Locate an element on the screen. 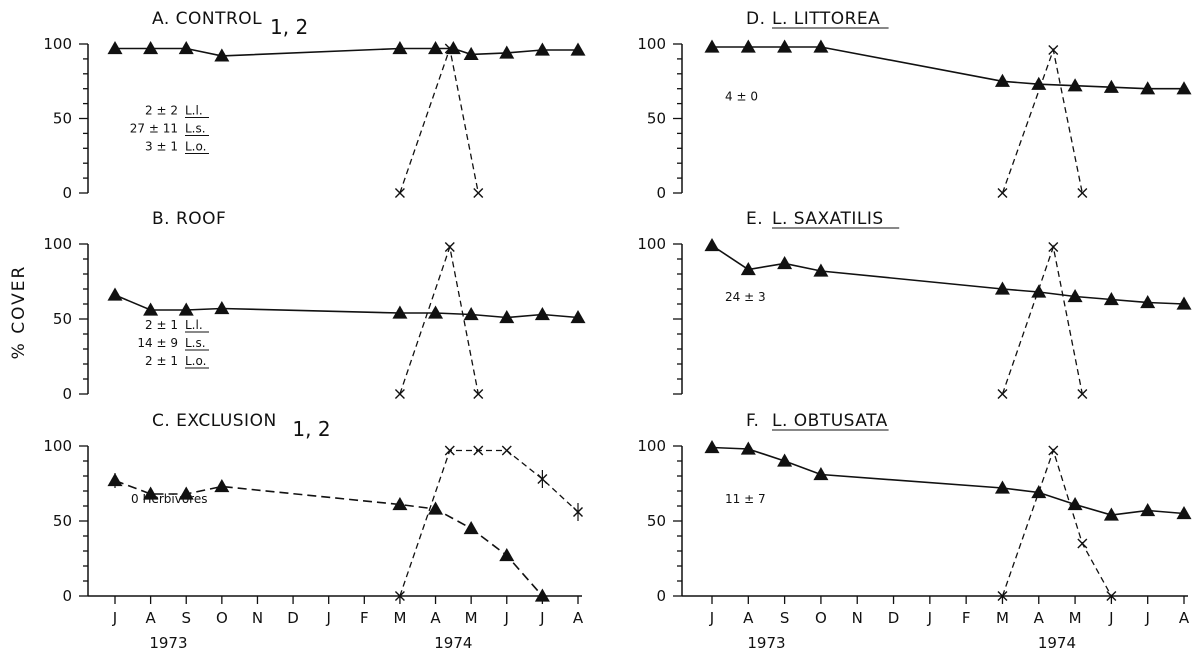 The width and height of the screenshot is (1204, 653). y-axis-label: % COVER is located at coordinates (19, 312).